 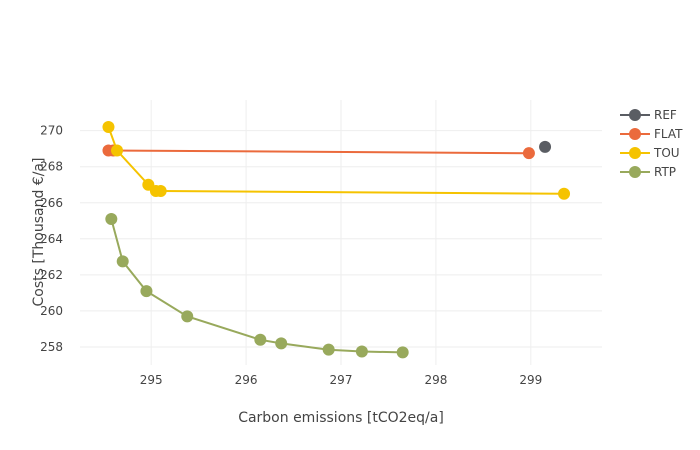 What do you see at coordinates (650, 153) in the screenshot?
I see `legend-item-tou: TOU` at bounding box center [650, 153].